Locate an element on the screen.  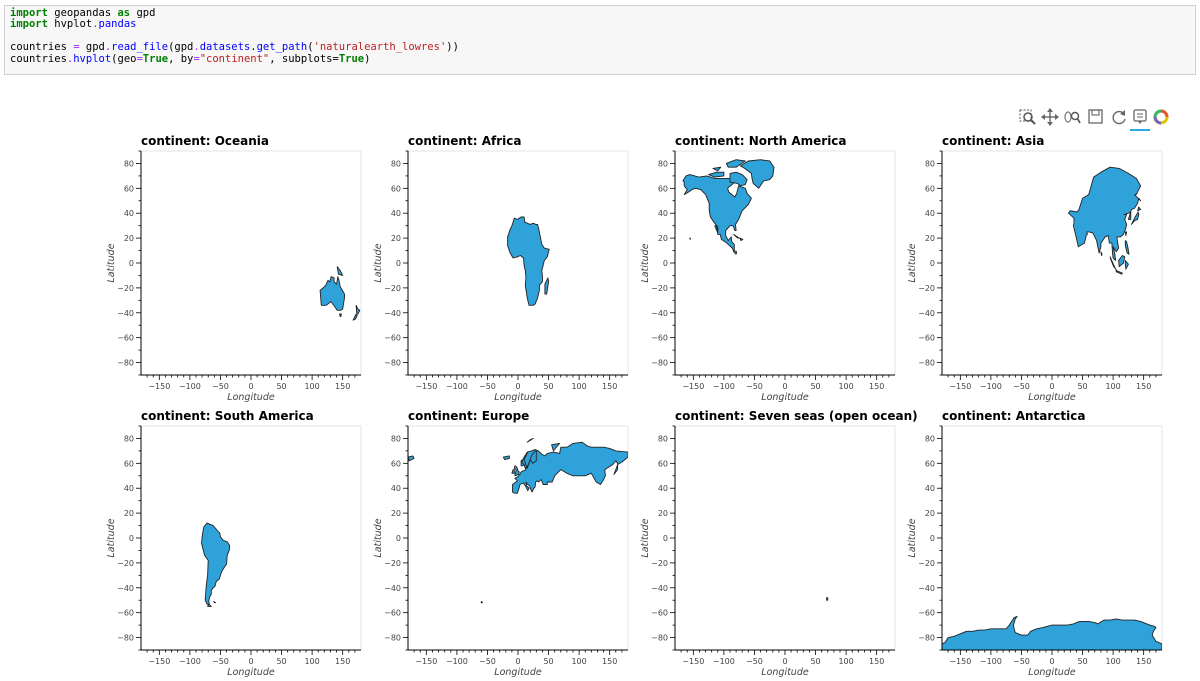
wheel-zoom-tool is located at coordinates (1073, 117).